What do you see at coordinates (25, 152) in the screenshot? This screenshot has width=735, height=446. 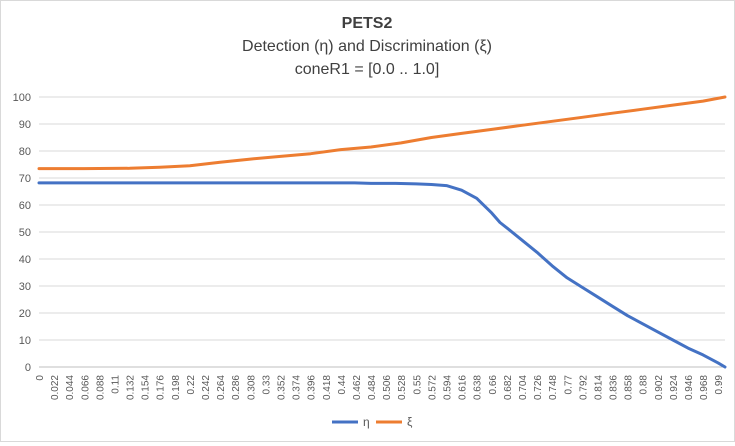 I see `y-tick-label: 80` at bounding box center [25, 152].